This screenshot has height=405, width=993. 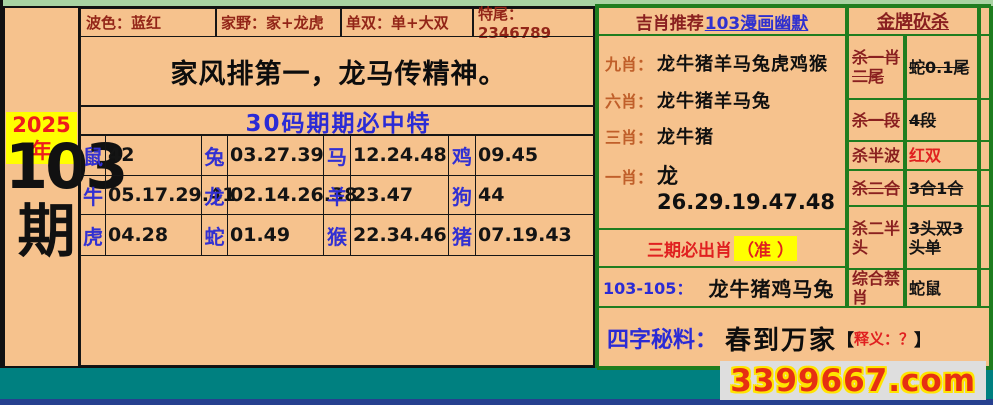 I want to click on nine-zodiac-row: 九肖： 龙牛猪羊马兔虎鸡猴, so click(x=722, y=63).